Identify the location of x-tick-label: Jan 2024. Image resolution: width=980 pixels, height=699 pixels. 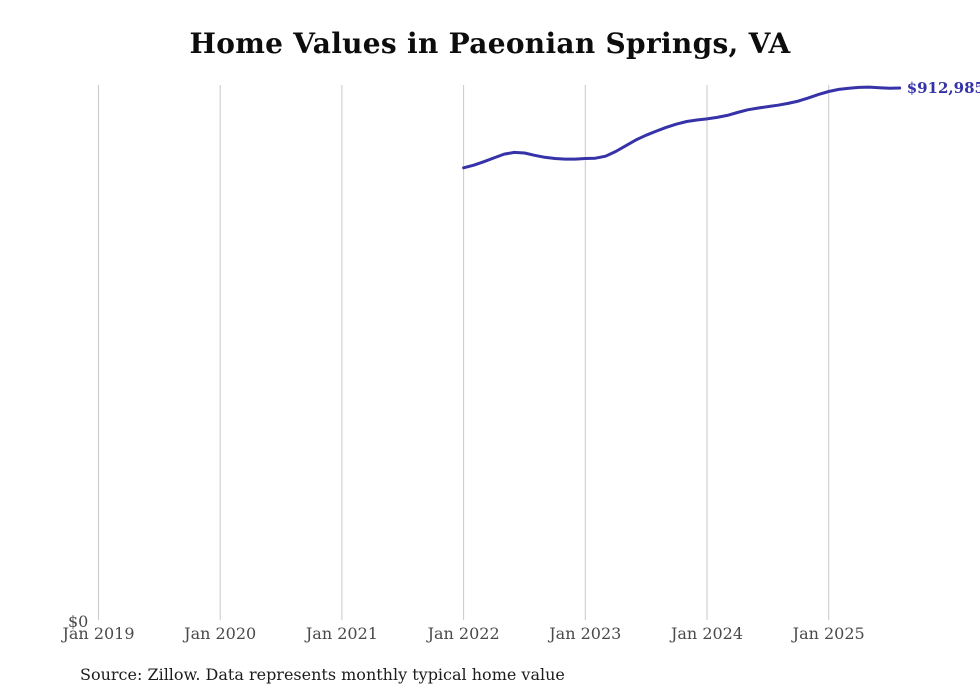
(707, 633).